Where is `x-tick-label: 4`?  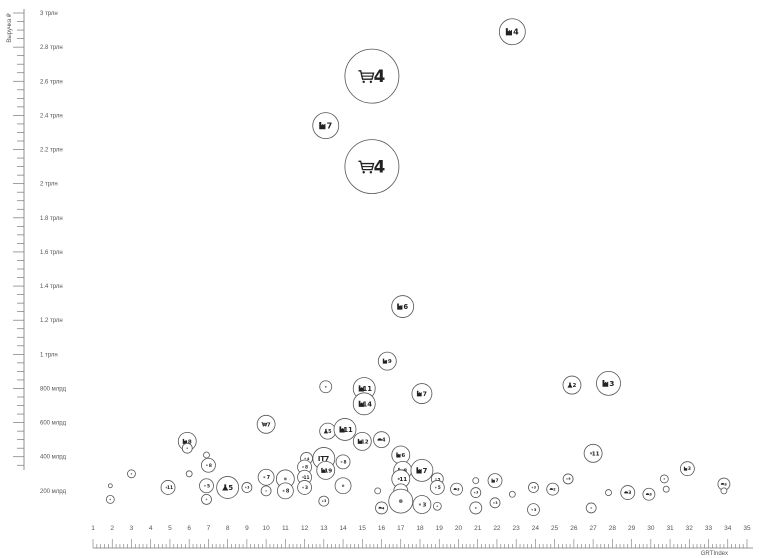
x-tick-label: 4 is located at coordinates (151, 528).